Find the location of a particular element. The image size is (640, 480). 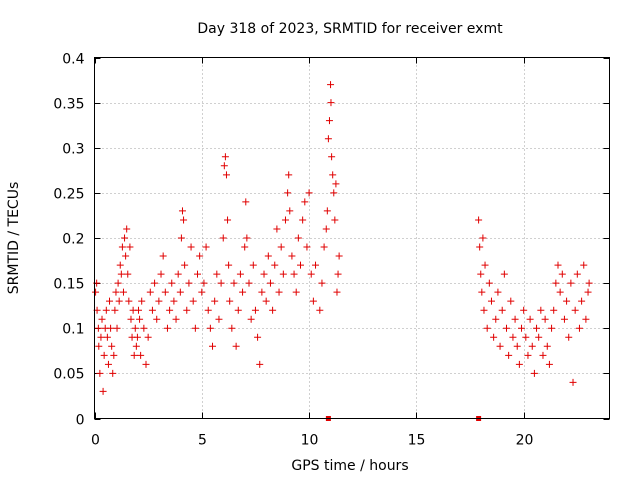

y-tick-label: 0.4 is located at coordinates (73, 60).